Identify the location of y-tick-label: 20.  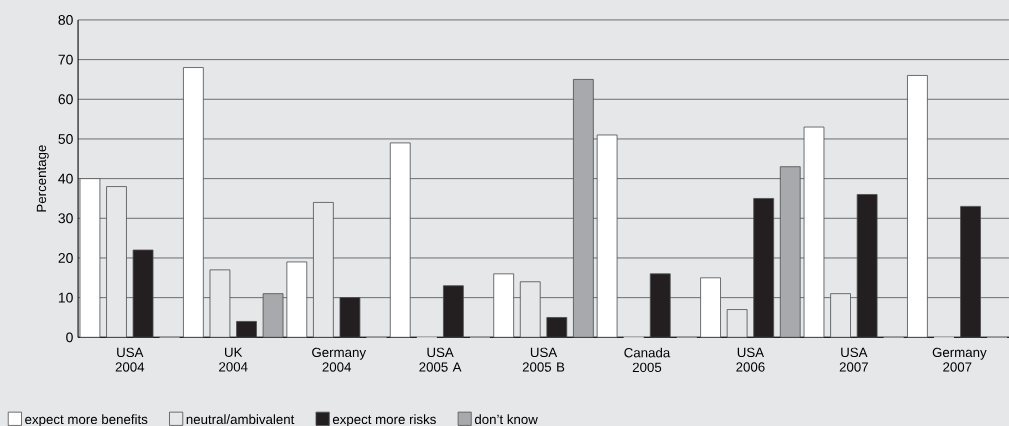
(65, 257).